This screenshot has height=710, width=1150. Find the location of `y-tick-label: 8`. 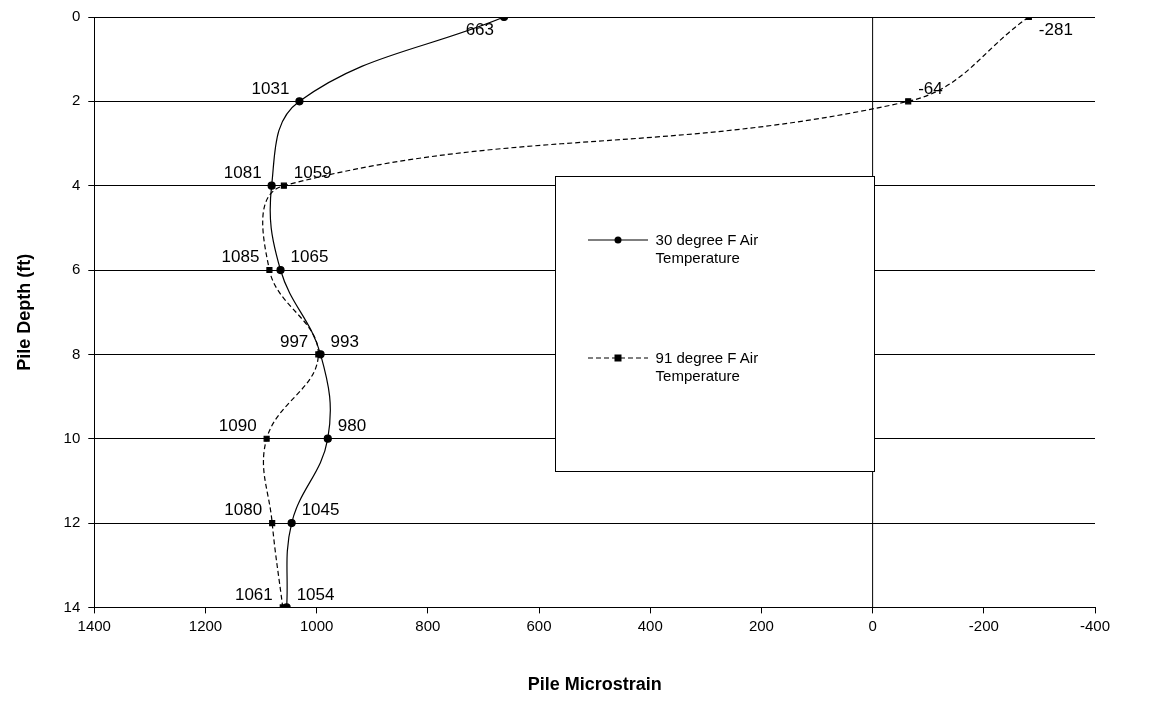

y-tick-label: 8 is located at coordinates (76, 353).